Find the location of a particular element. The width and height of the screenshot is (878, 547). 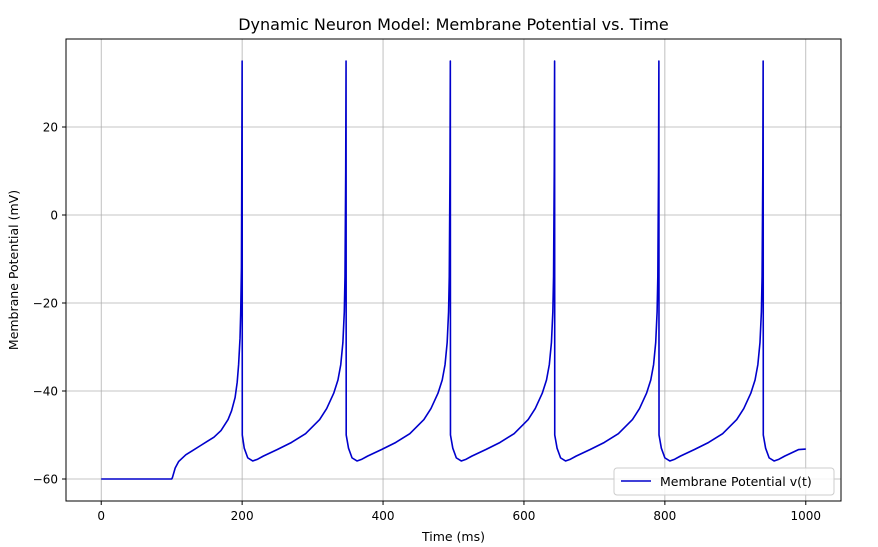

legend-box is located at coordinates (724, 481).